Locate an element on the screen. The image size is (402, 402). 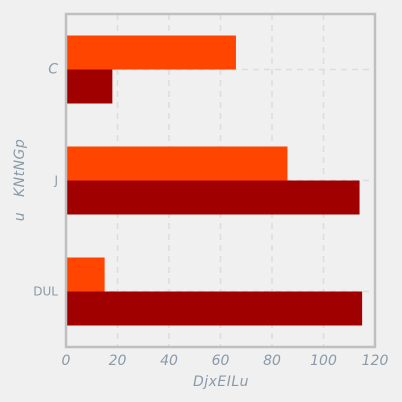
x-tick-label: 40 is located at coordinates (169, 361).